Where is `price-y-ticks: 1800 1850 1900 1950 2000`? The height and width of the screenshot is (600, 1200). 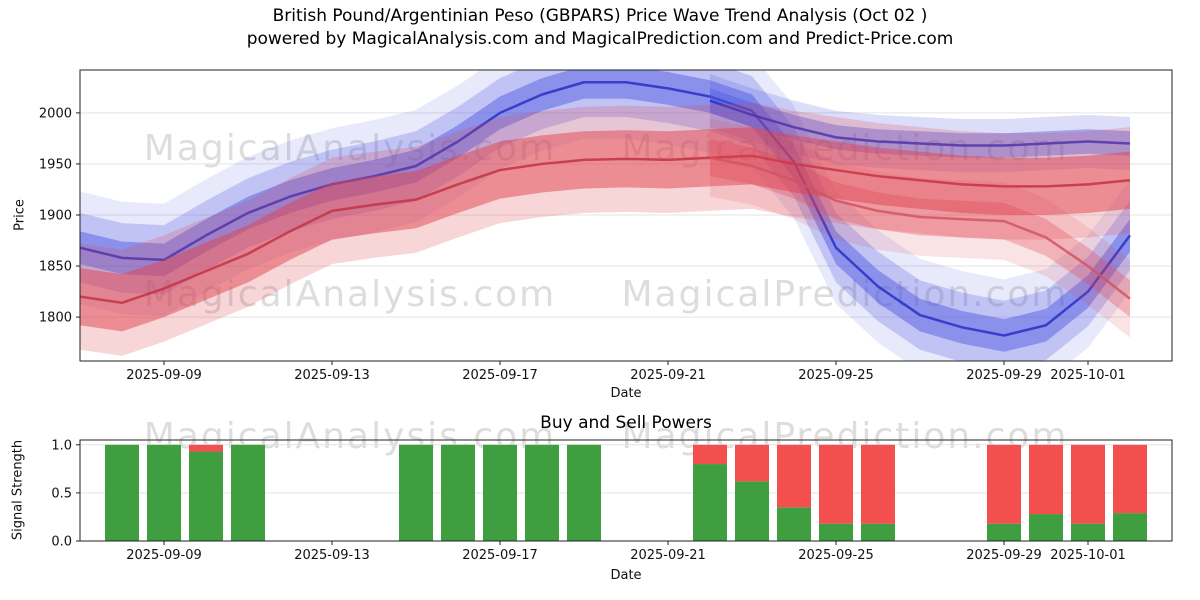 price-y-ticks: 1800 1850 1900 1950 2000 is located at coordinates (59, 216).